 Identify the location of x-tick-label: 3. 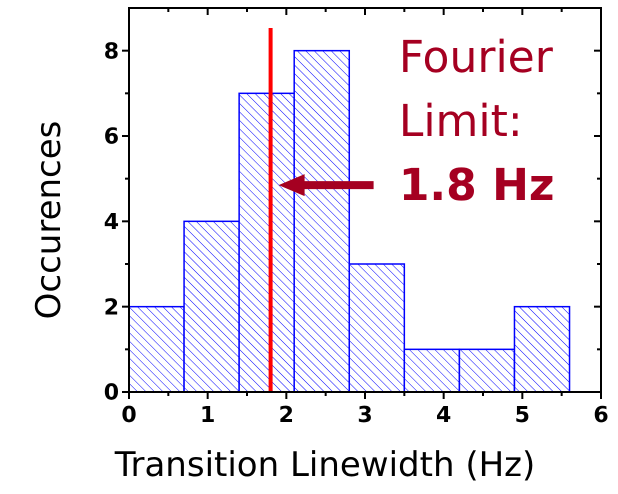
(365, 415).